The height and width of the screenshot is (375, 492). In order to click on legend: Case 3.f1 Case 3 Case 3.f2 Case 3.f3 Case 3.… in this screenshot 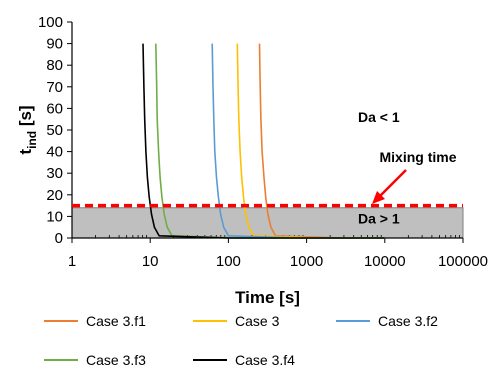, I will do `click(241, 340)`.